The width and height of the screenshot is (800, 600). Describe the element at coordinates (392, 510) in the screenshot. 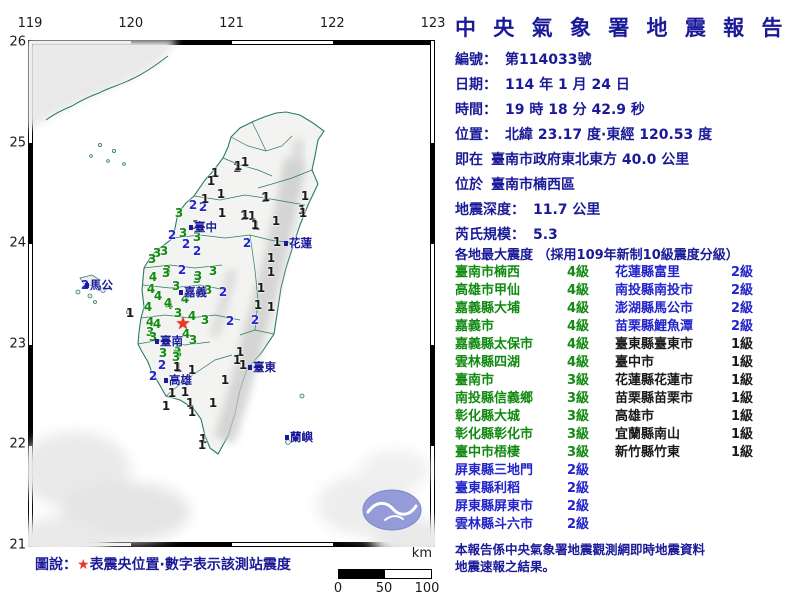

I see `cwa-logo` at that location.